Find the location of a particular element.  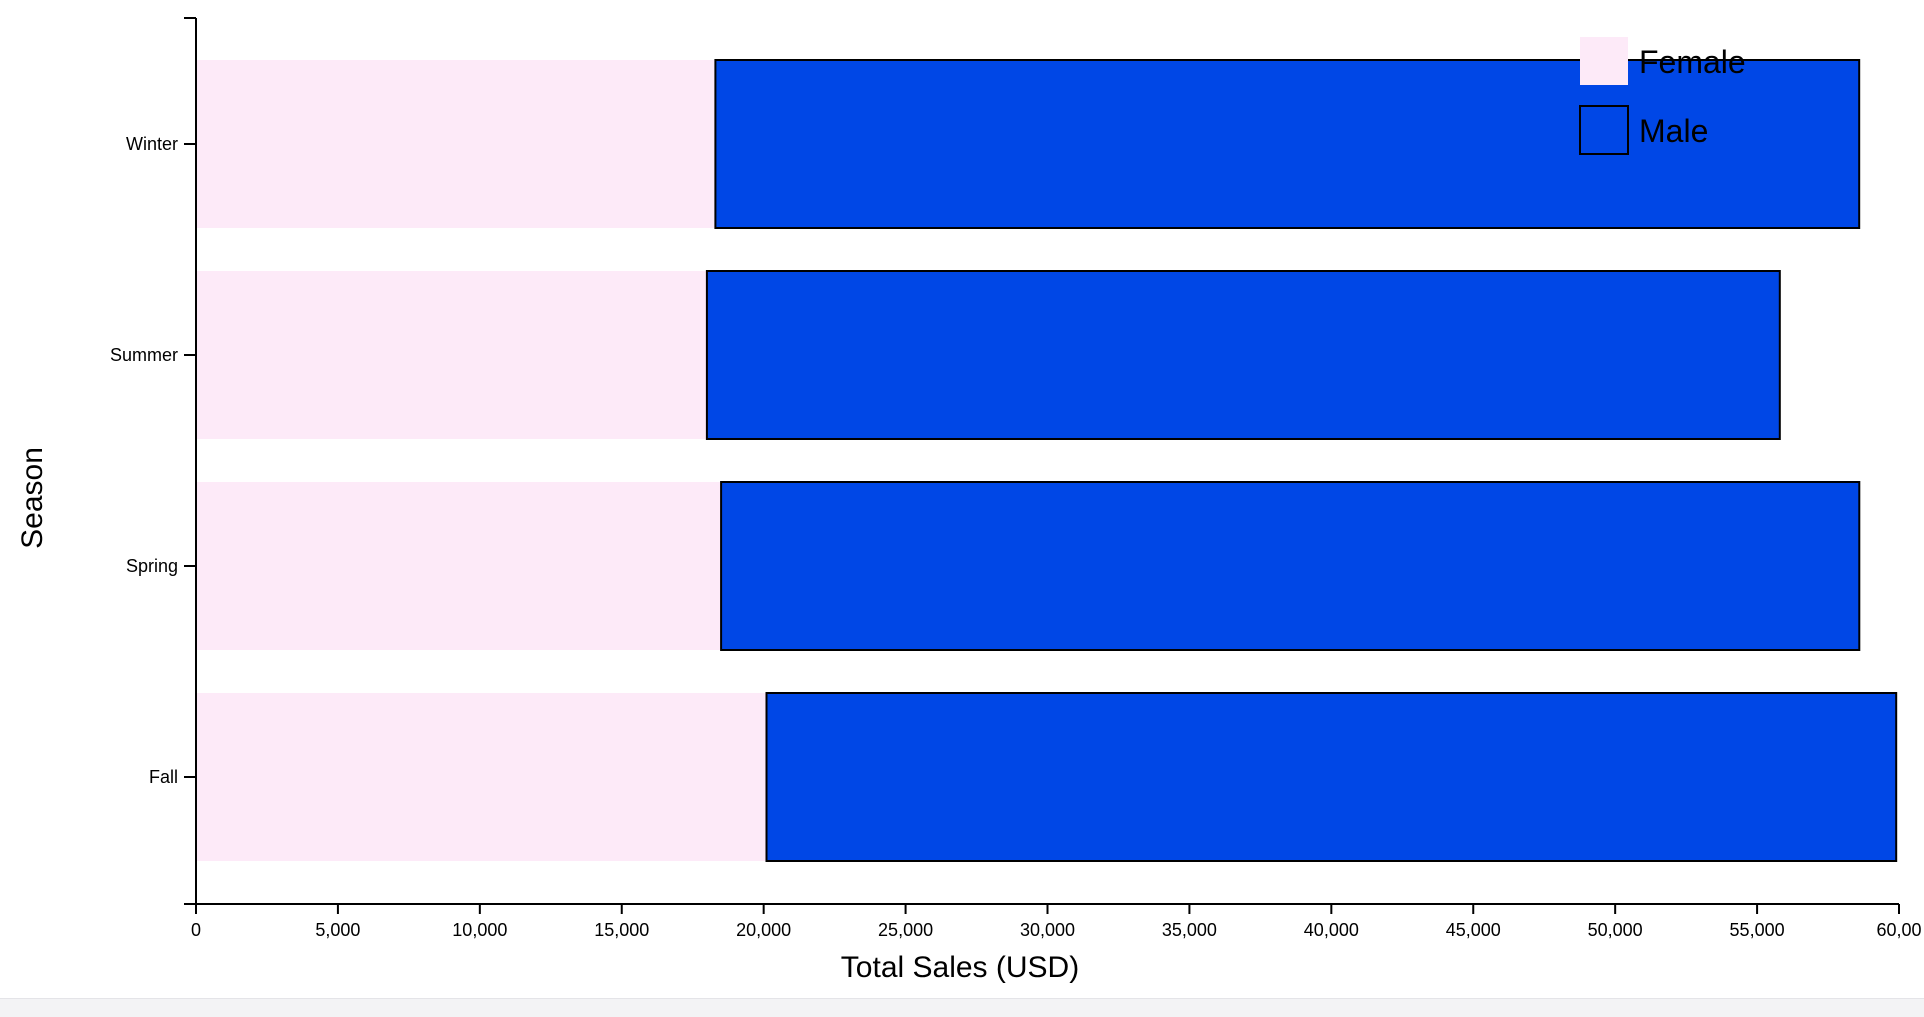

bar-male-fall is located at coordinates (1331, 777).